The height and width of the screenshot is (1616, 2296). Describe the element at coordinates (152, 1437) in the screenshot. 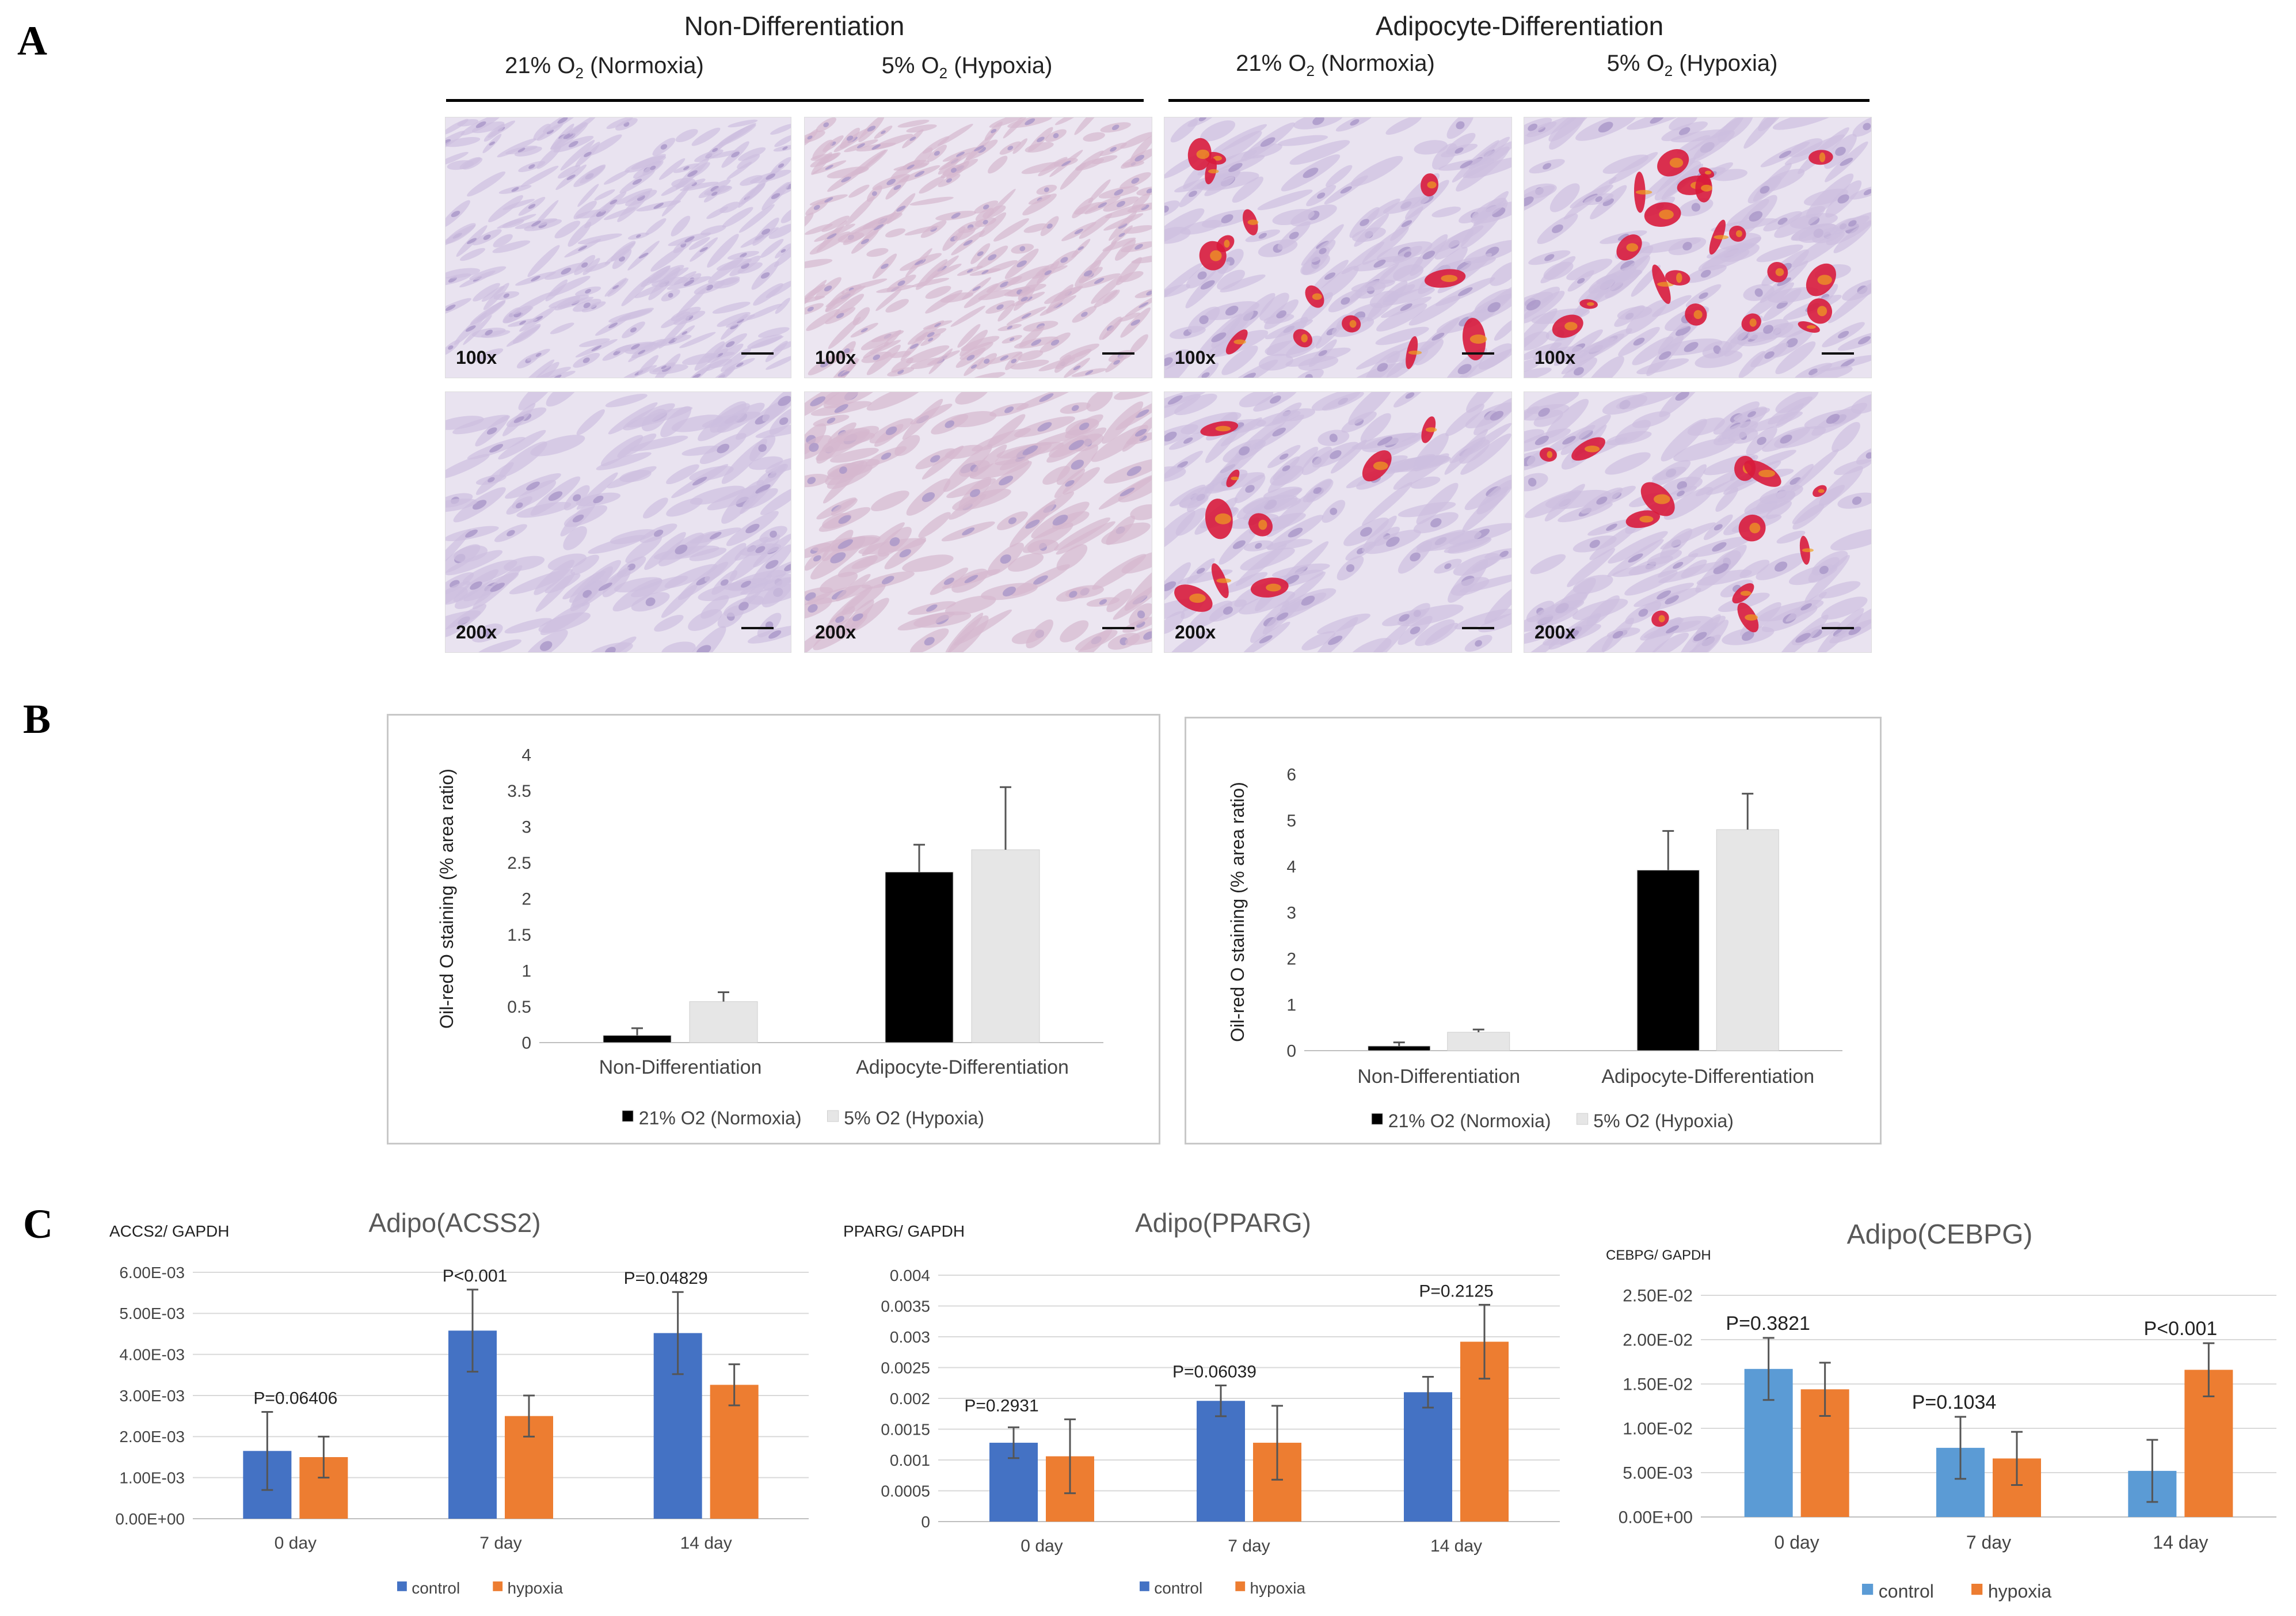

I see `y-tick-label: 2.00E-03` at that location.